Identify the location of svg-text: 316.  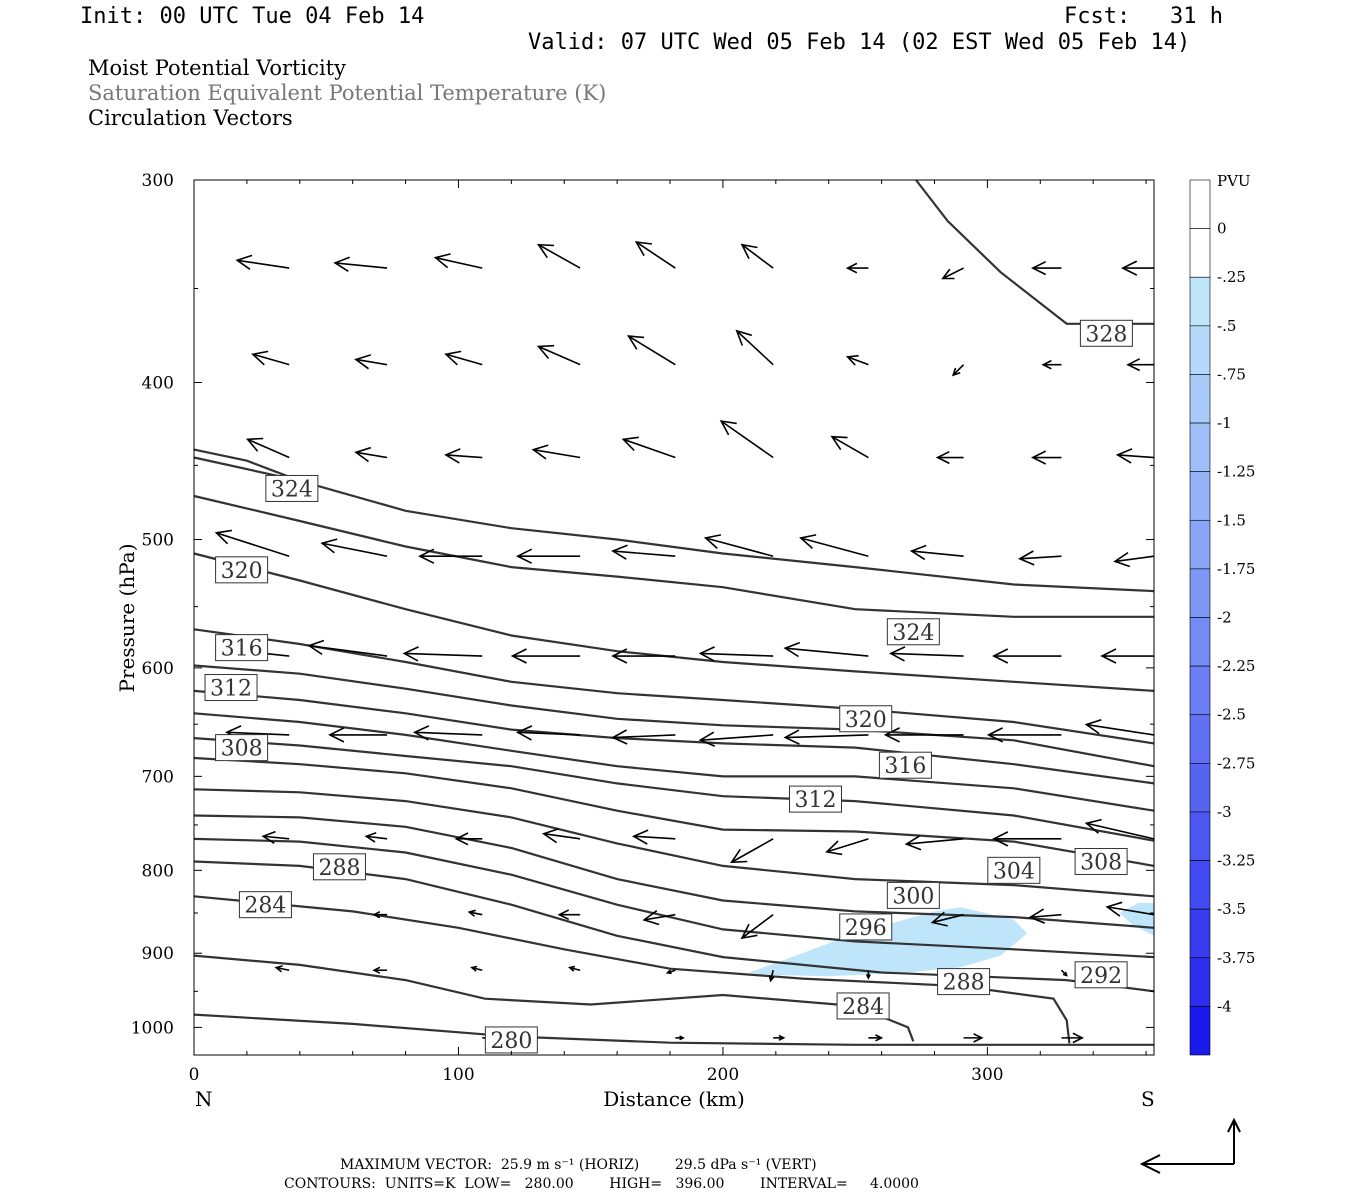
(905, 766).